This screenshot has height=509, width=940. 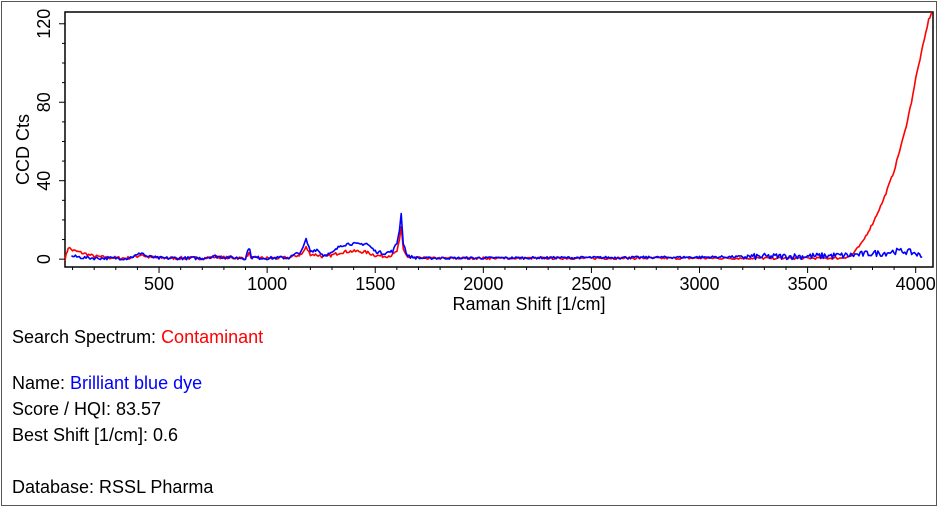 I want to click on database: Database: RSSL Pharma, so click(x=113, y=487).